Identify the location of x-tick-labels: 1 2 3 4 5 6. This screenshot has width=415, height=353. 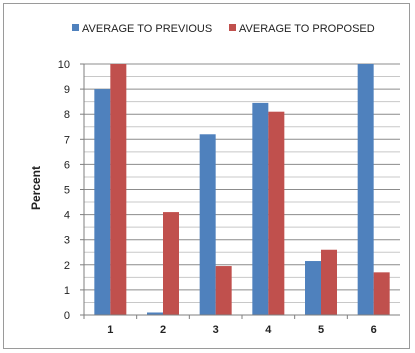
(241, 330).